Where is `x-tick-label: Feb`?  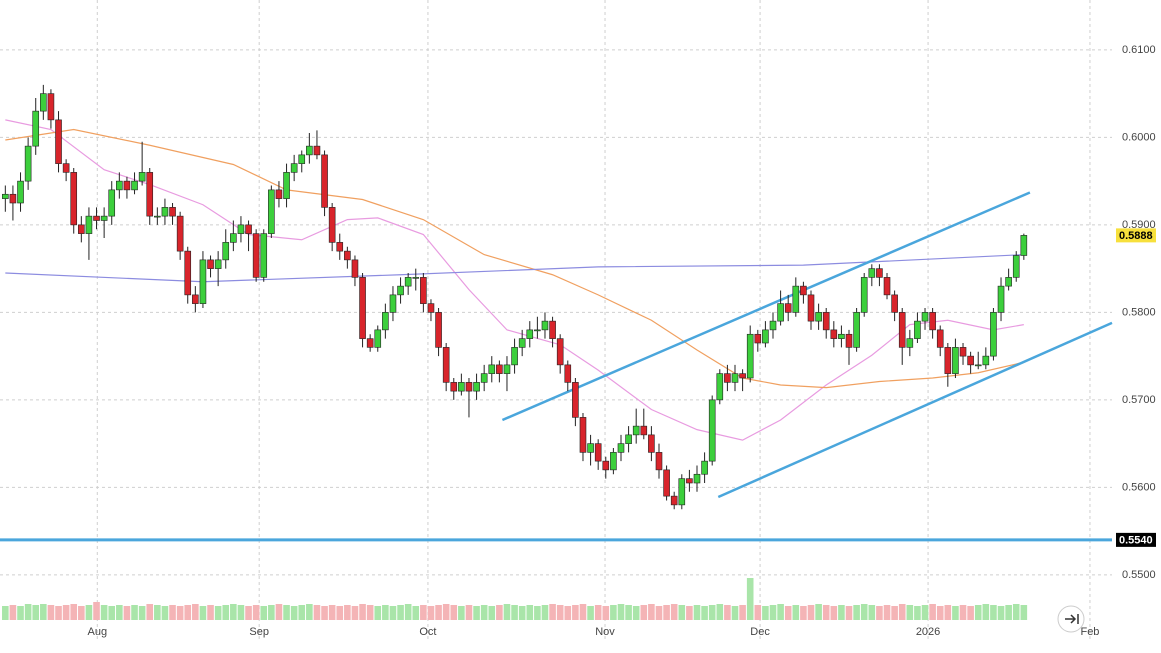
x-tick-label: Feb is located at coordinates (1089, 632).